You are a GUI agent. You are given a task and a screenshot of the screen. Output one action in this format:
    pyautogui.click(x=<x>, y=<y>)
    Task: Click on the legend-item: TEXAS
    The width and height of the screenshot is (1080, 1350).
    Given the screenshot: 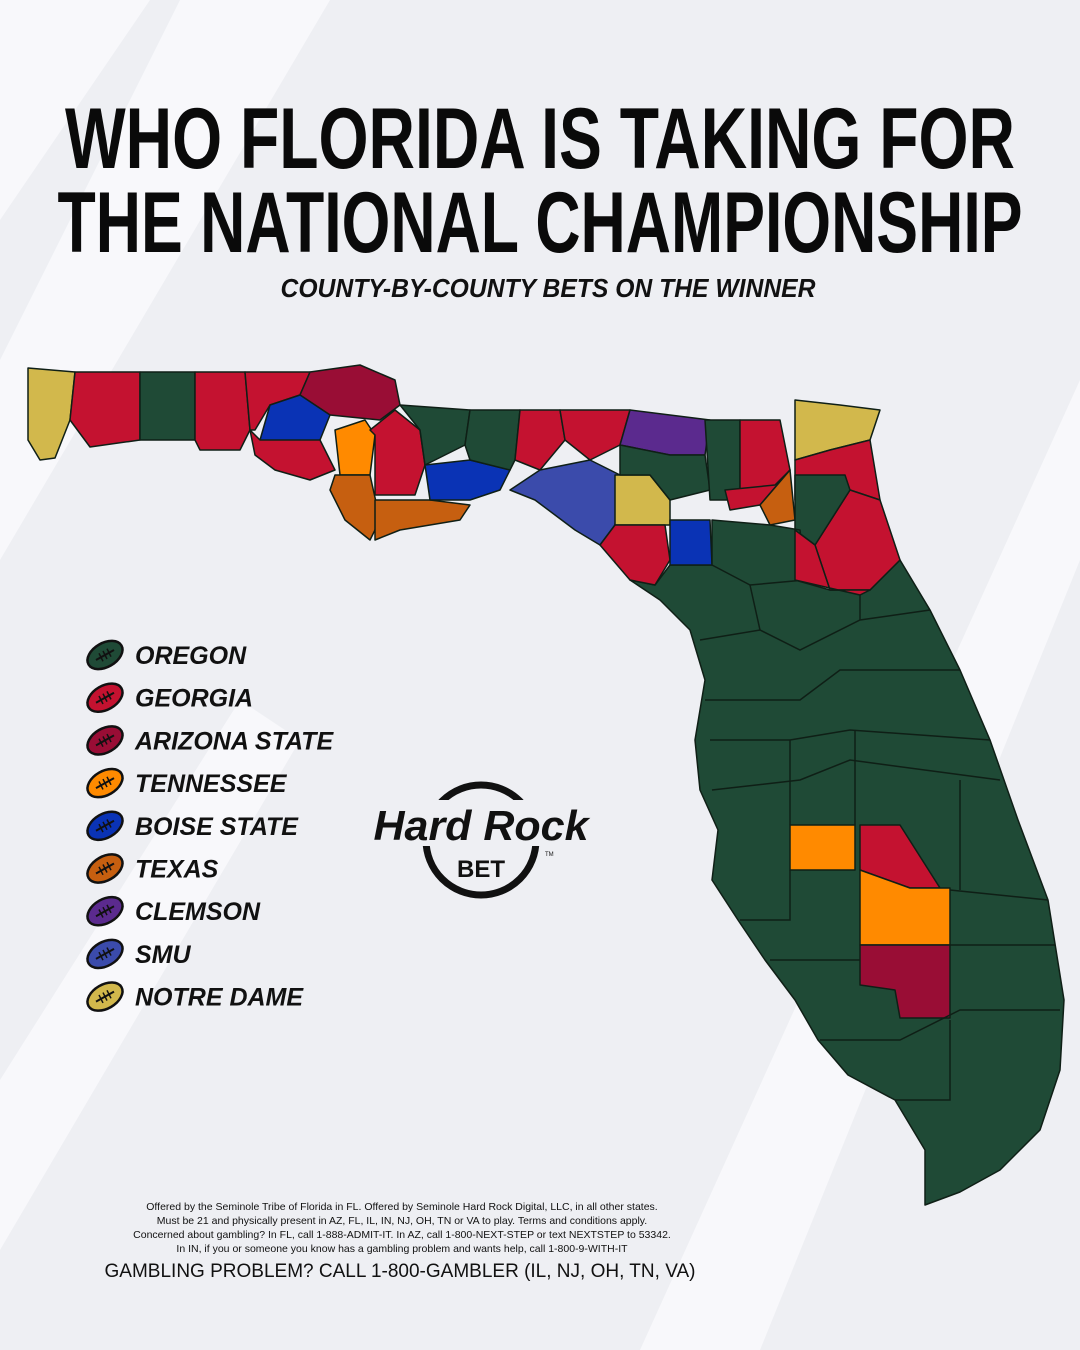 What is the action you would take?
    pyautogui.click(x=152, y=868)
    